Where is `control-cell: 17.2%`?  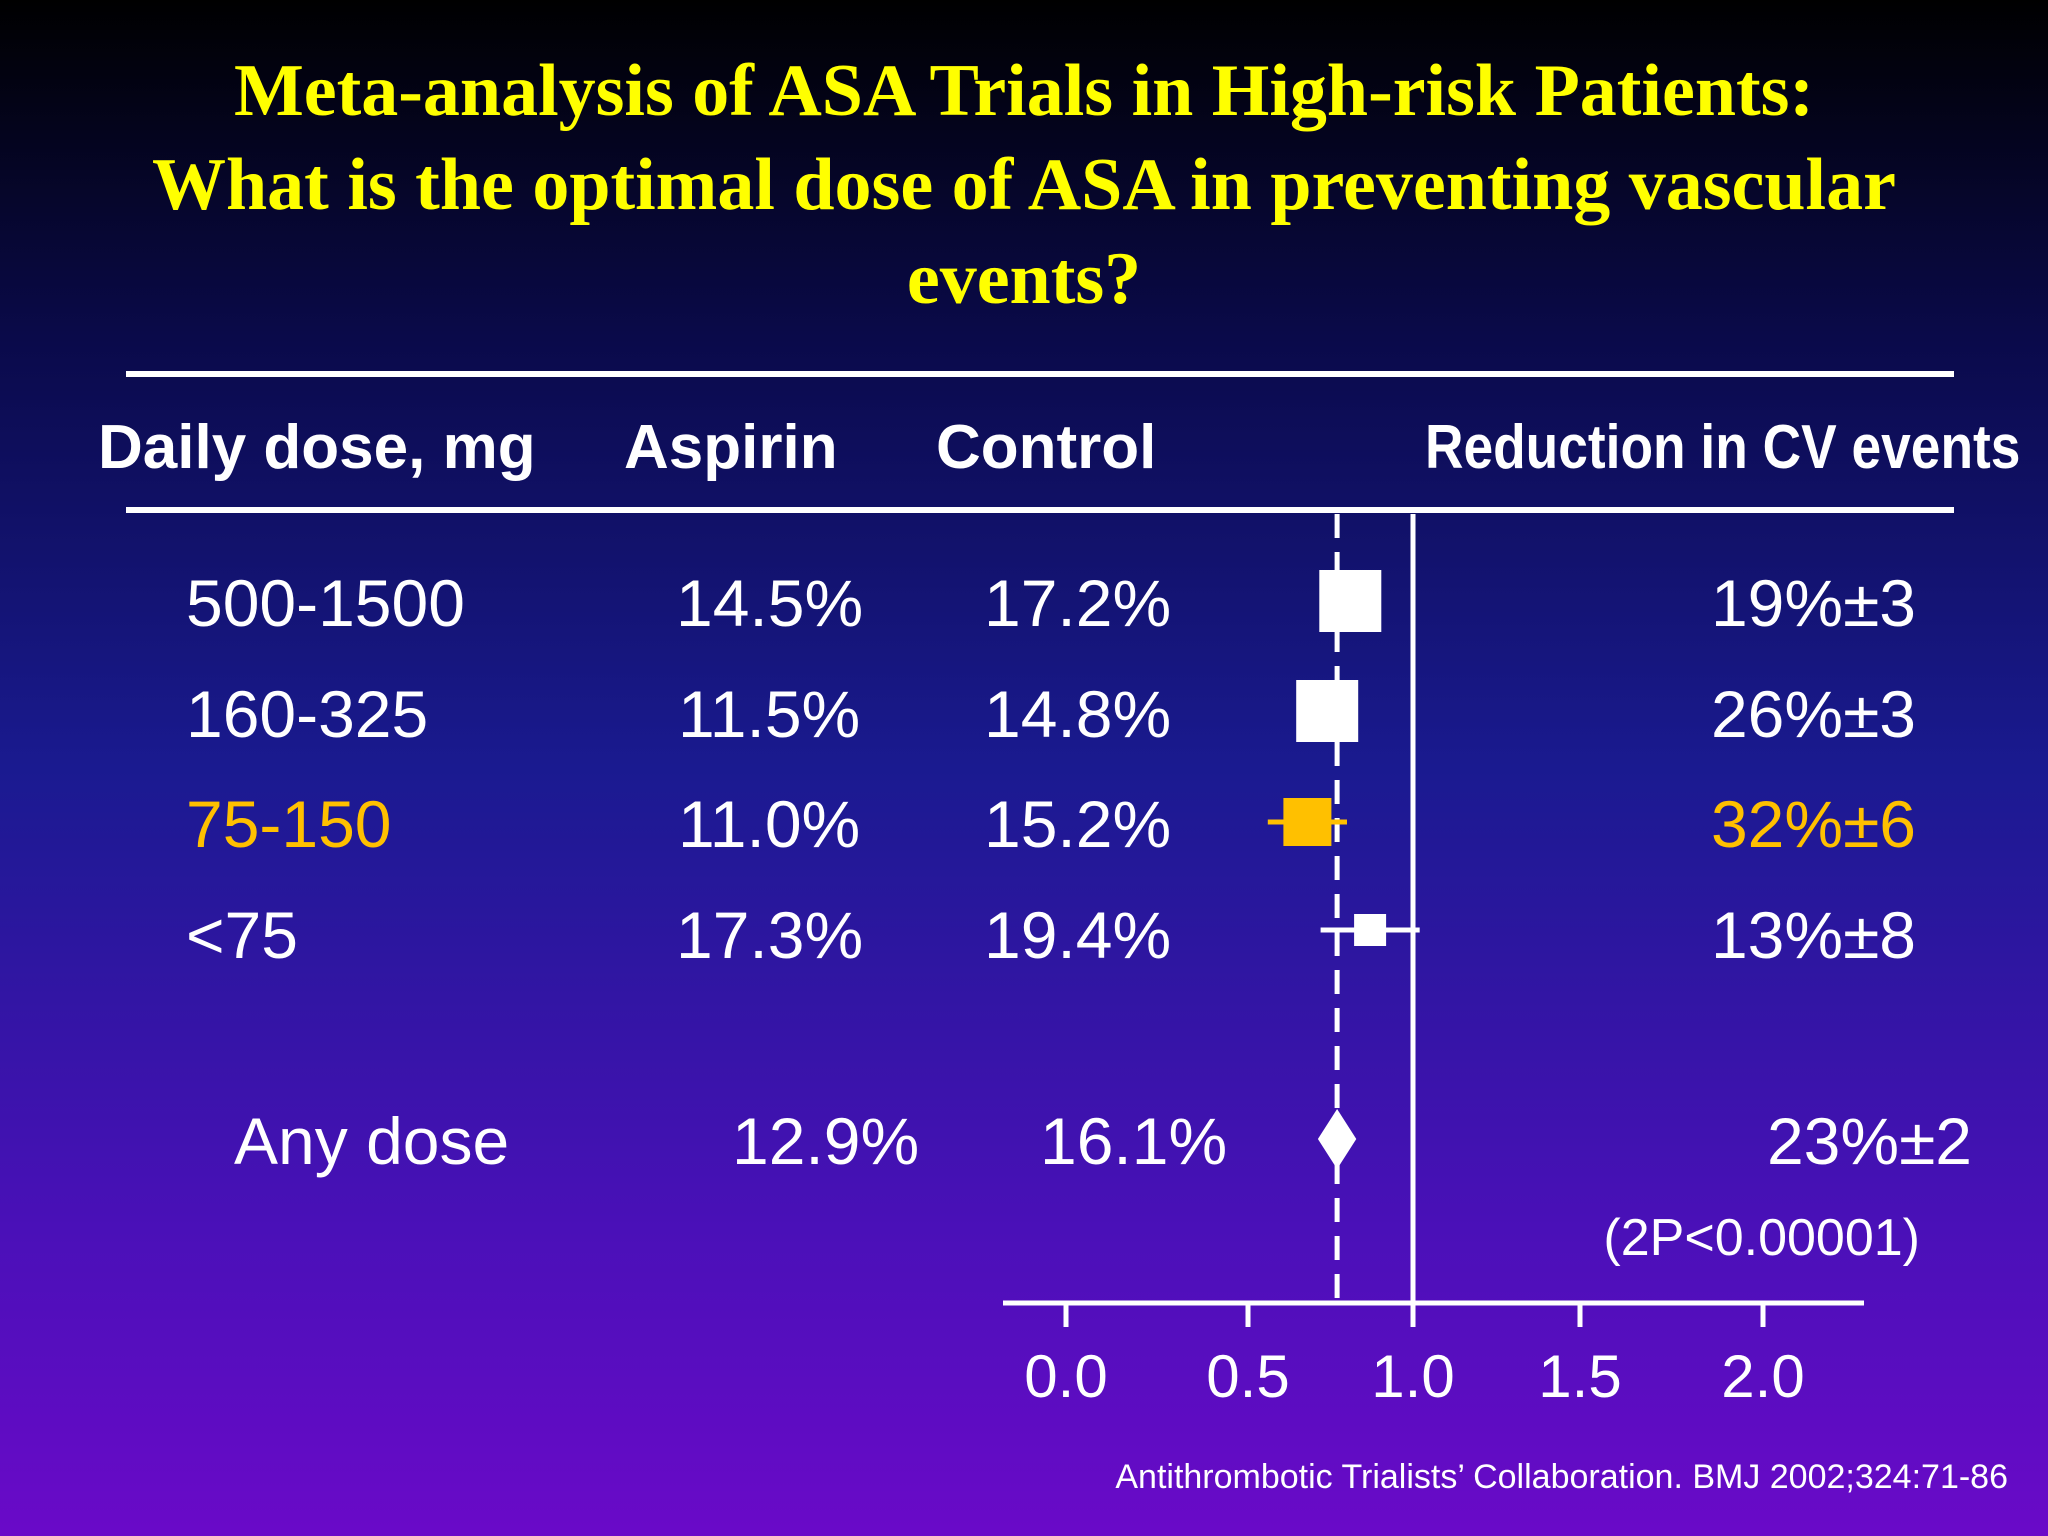 control-cell: 17.2% is located at coordinates (1078, 603).